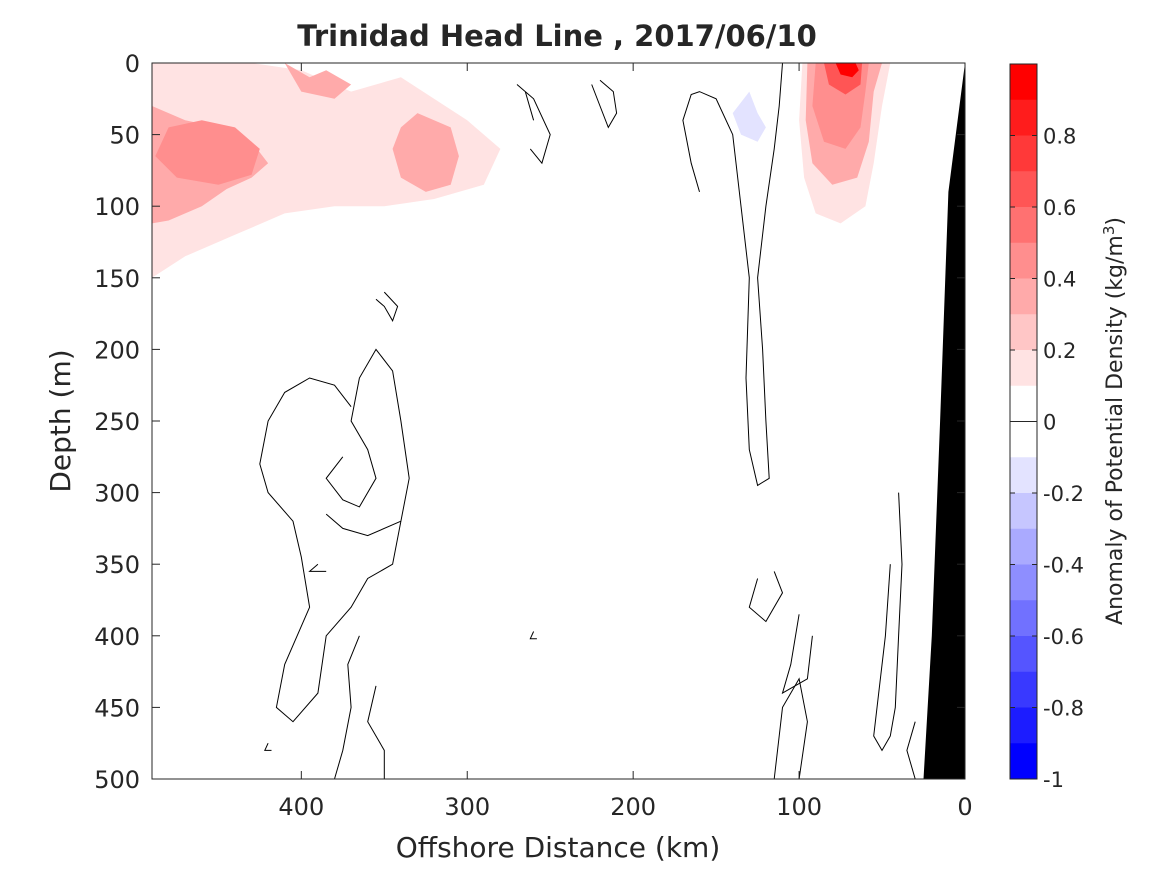 Image resolution: width=1167 pixels, height=875 pixels. What do you see at coordinates (1049, 423) in the screenshot?
I see `colorbar-tick-label: 0` at bounding box center [1049, 423].